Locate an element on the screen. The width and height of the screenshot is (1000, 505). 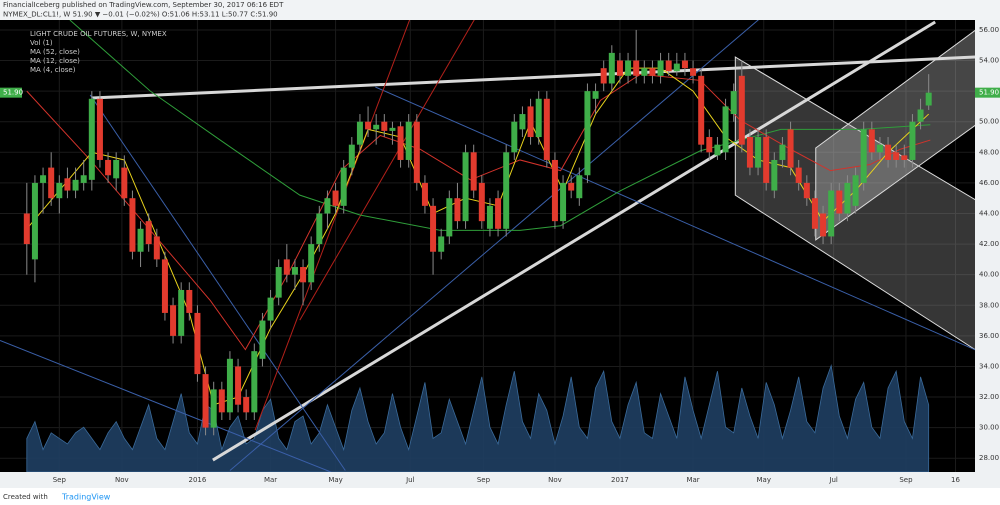
y-tick-label: 50.00 is located at coordinates (989, 122).